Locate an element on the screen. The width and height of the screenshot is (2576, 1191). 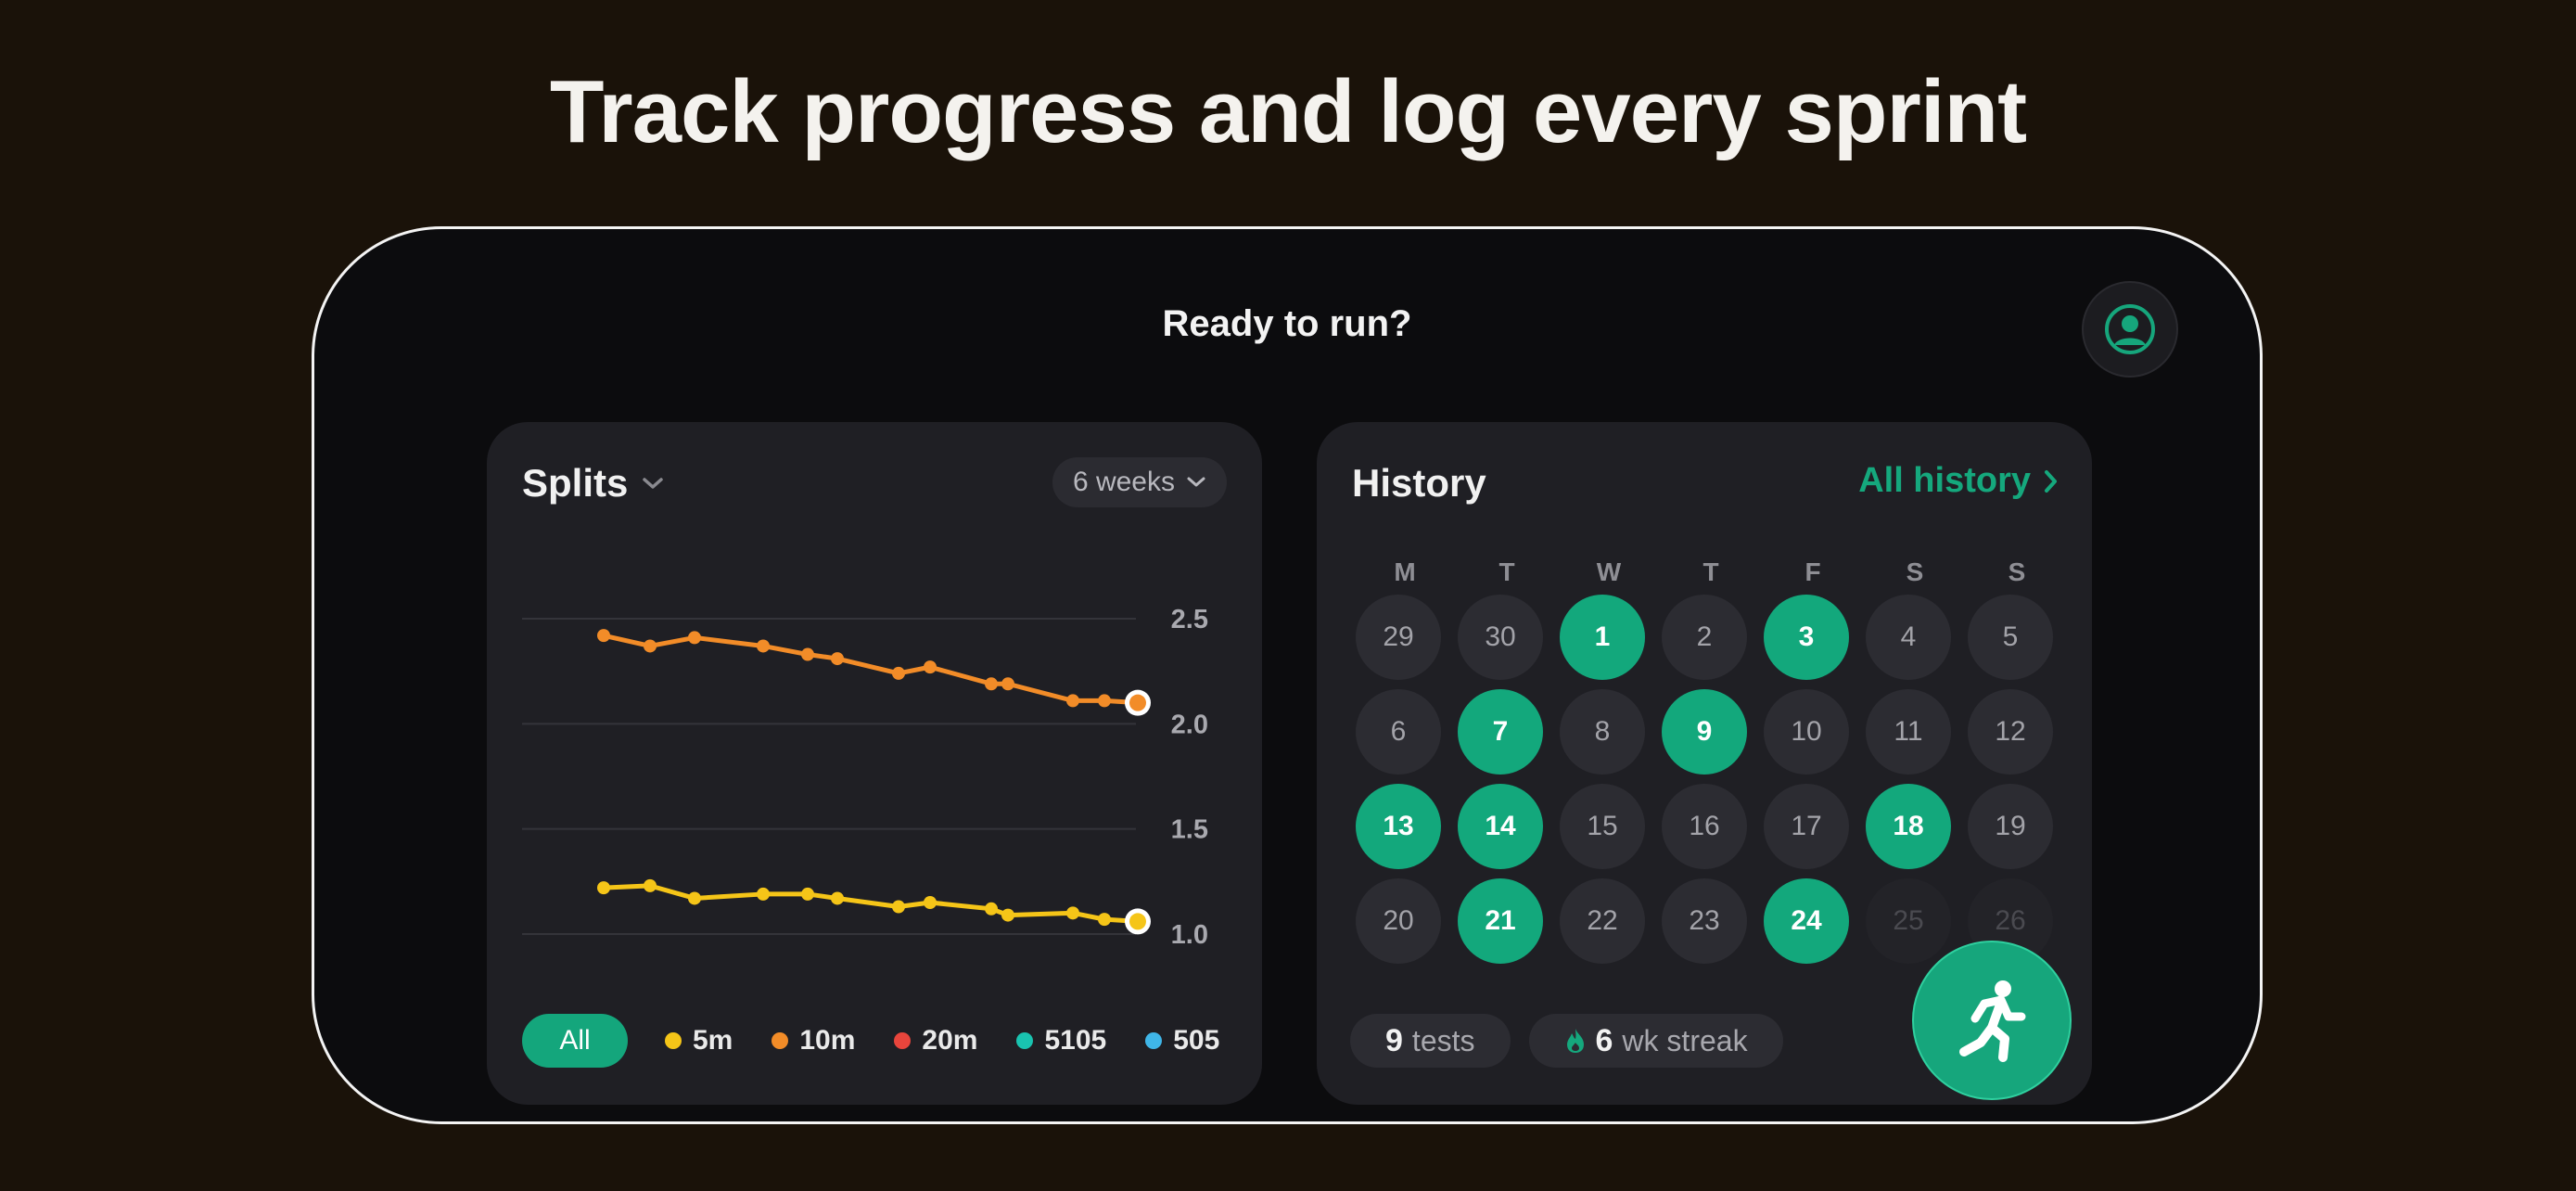
calendar-day: 6 is located at coordinates (1398, 732).